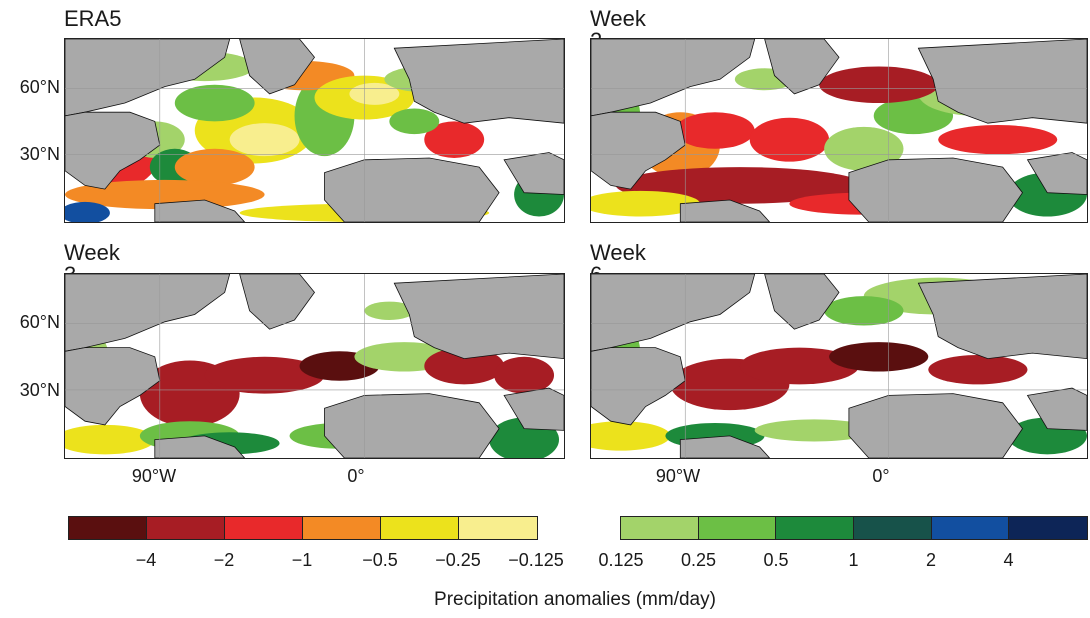 The width and height of the screenshot is (1090, 618). Describe the element at coordinates (536, 560) in the screenshot. I see `colorbar-tick-label: −0.125` at that location.